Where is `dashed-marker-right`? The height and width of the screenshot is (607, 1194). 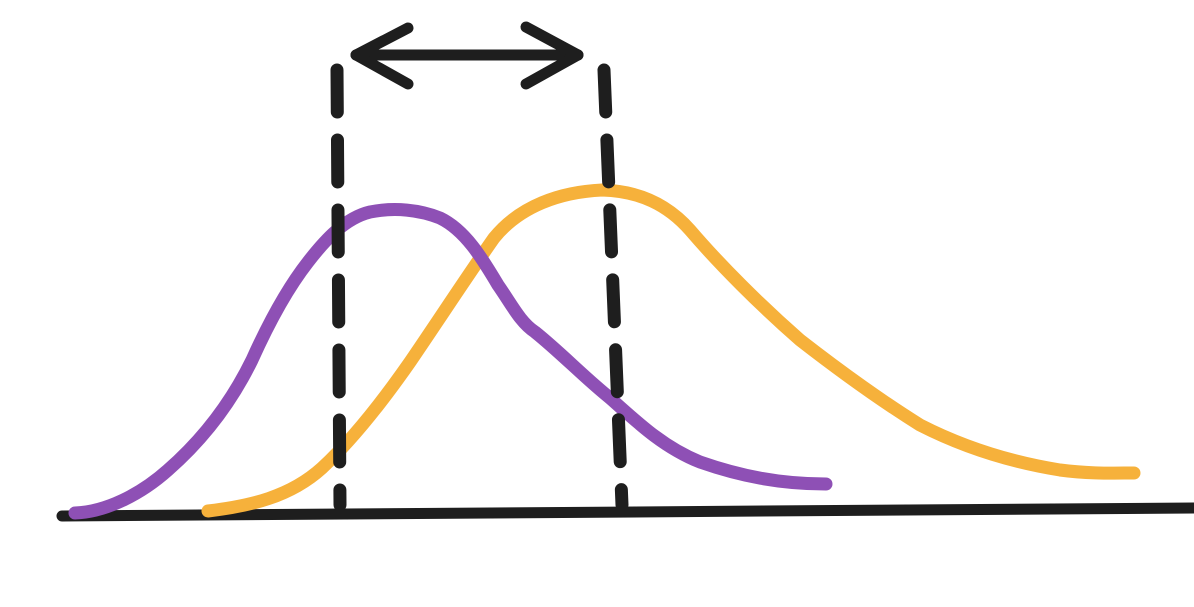 dashed-marker-right is located at coordinates (613, 287).